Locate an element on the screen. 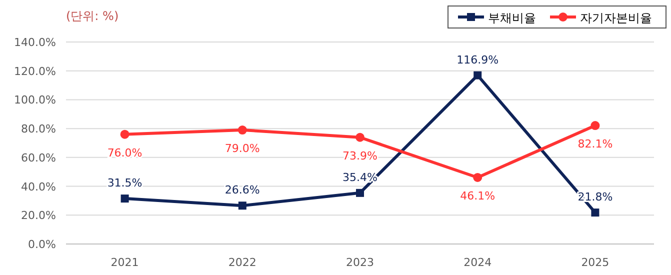 This screenshot has width=671, height=275. y-tick-label: 0.0% is located at coordinates (42, 244).